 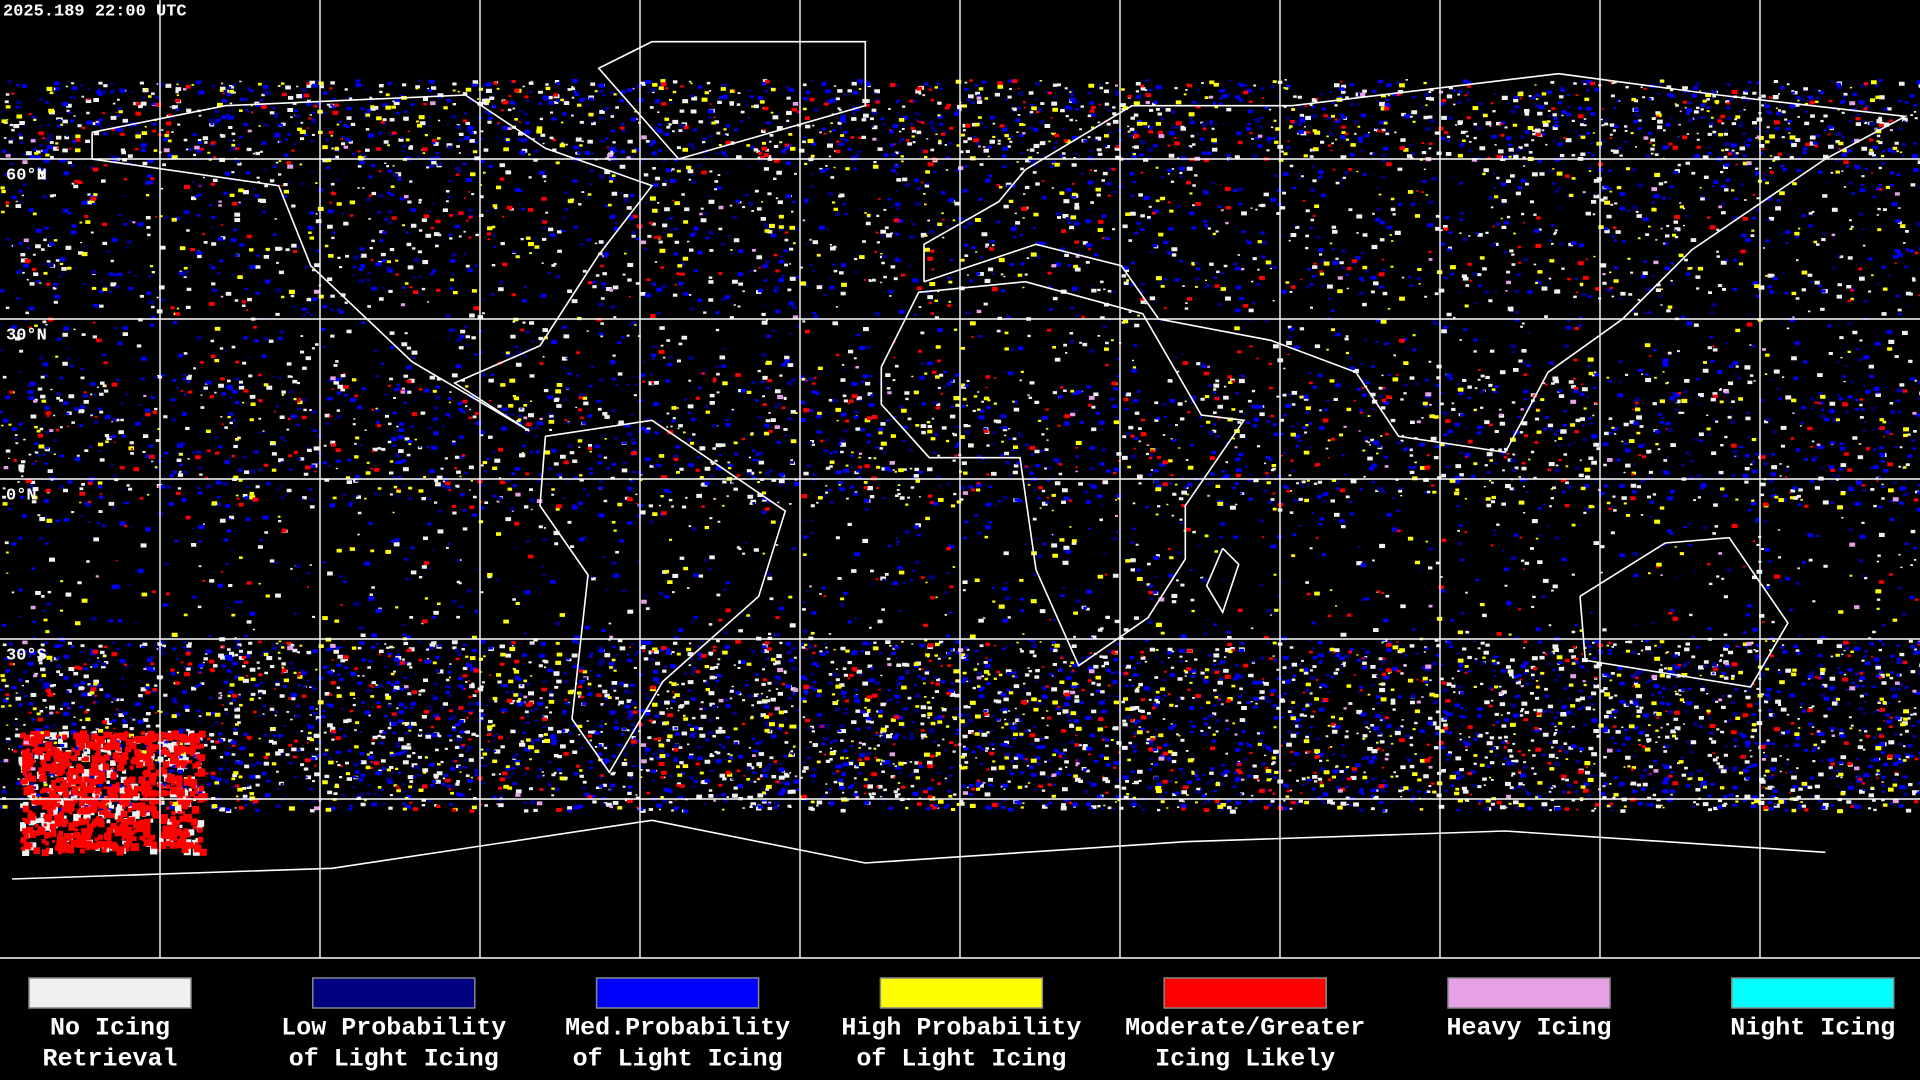 What do you see at coordinates (26, 175) in the screenshot?
I see `latitude-label: 60°N` at bounding box center [26, 175].